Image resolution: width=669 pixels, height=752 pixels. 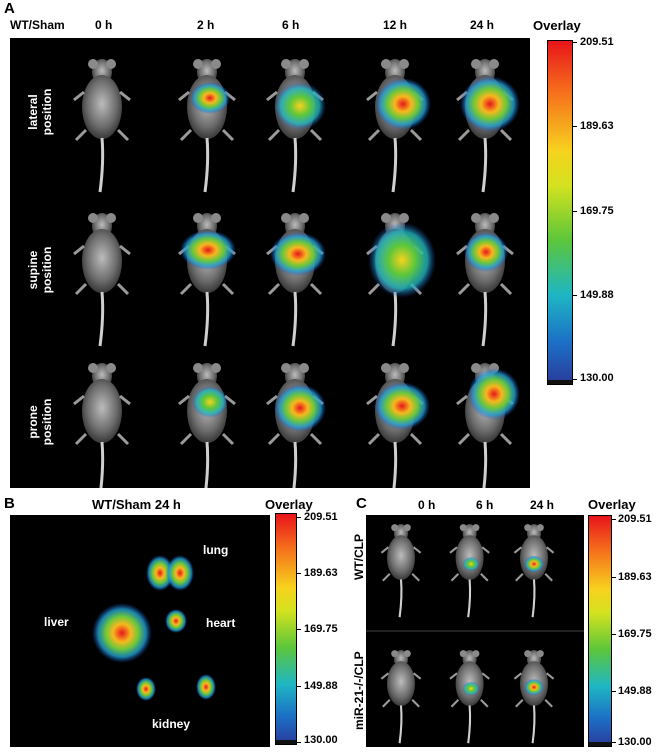 I want to click on panel-b-image: lung liver heart kidney, so click(x=140, y=631).